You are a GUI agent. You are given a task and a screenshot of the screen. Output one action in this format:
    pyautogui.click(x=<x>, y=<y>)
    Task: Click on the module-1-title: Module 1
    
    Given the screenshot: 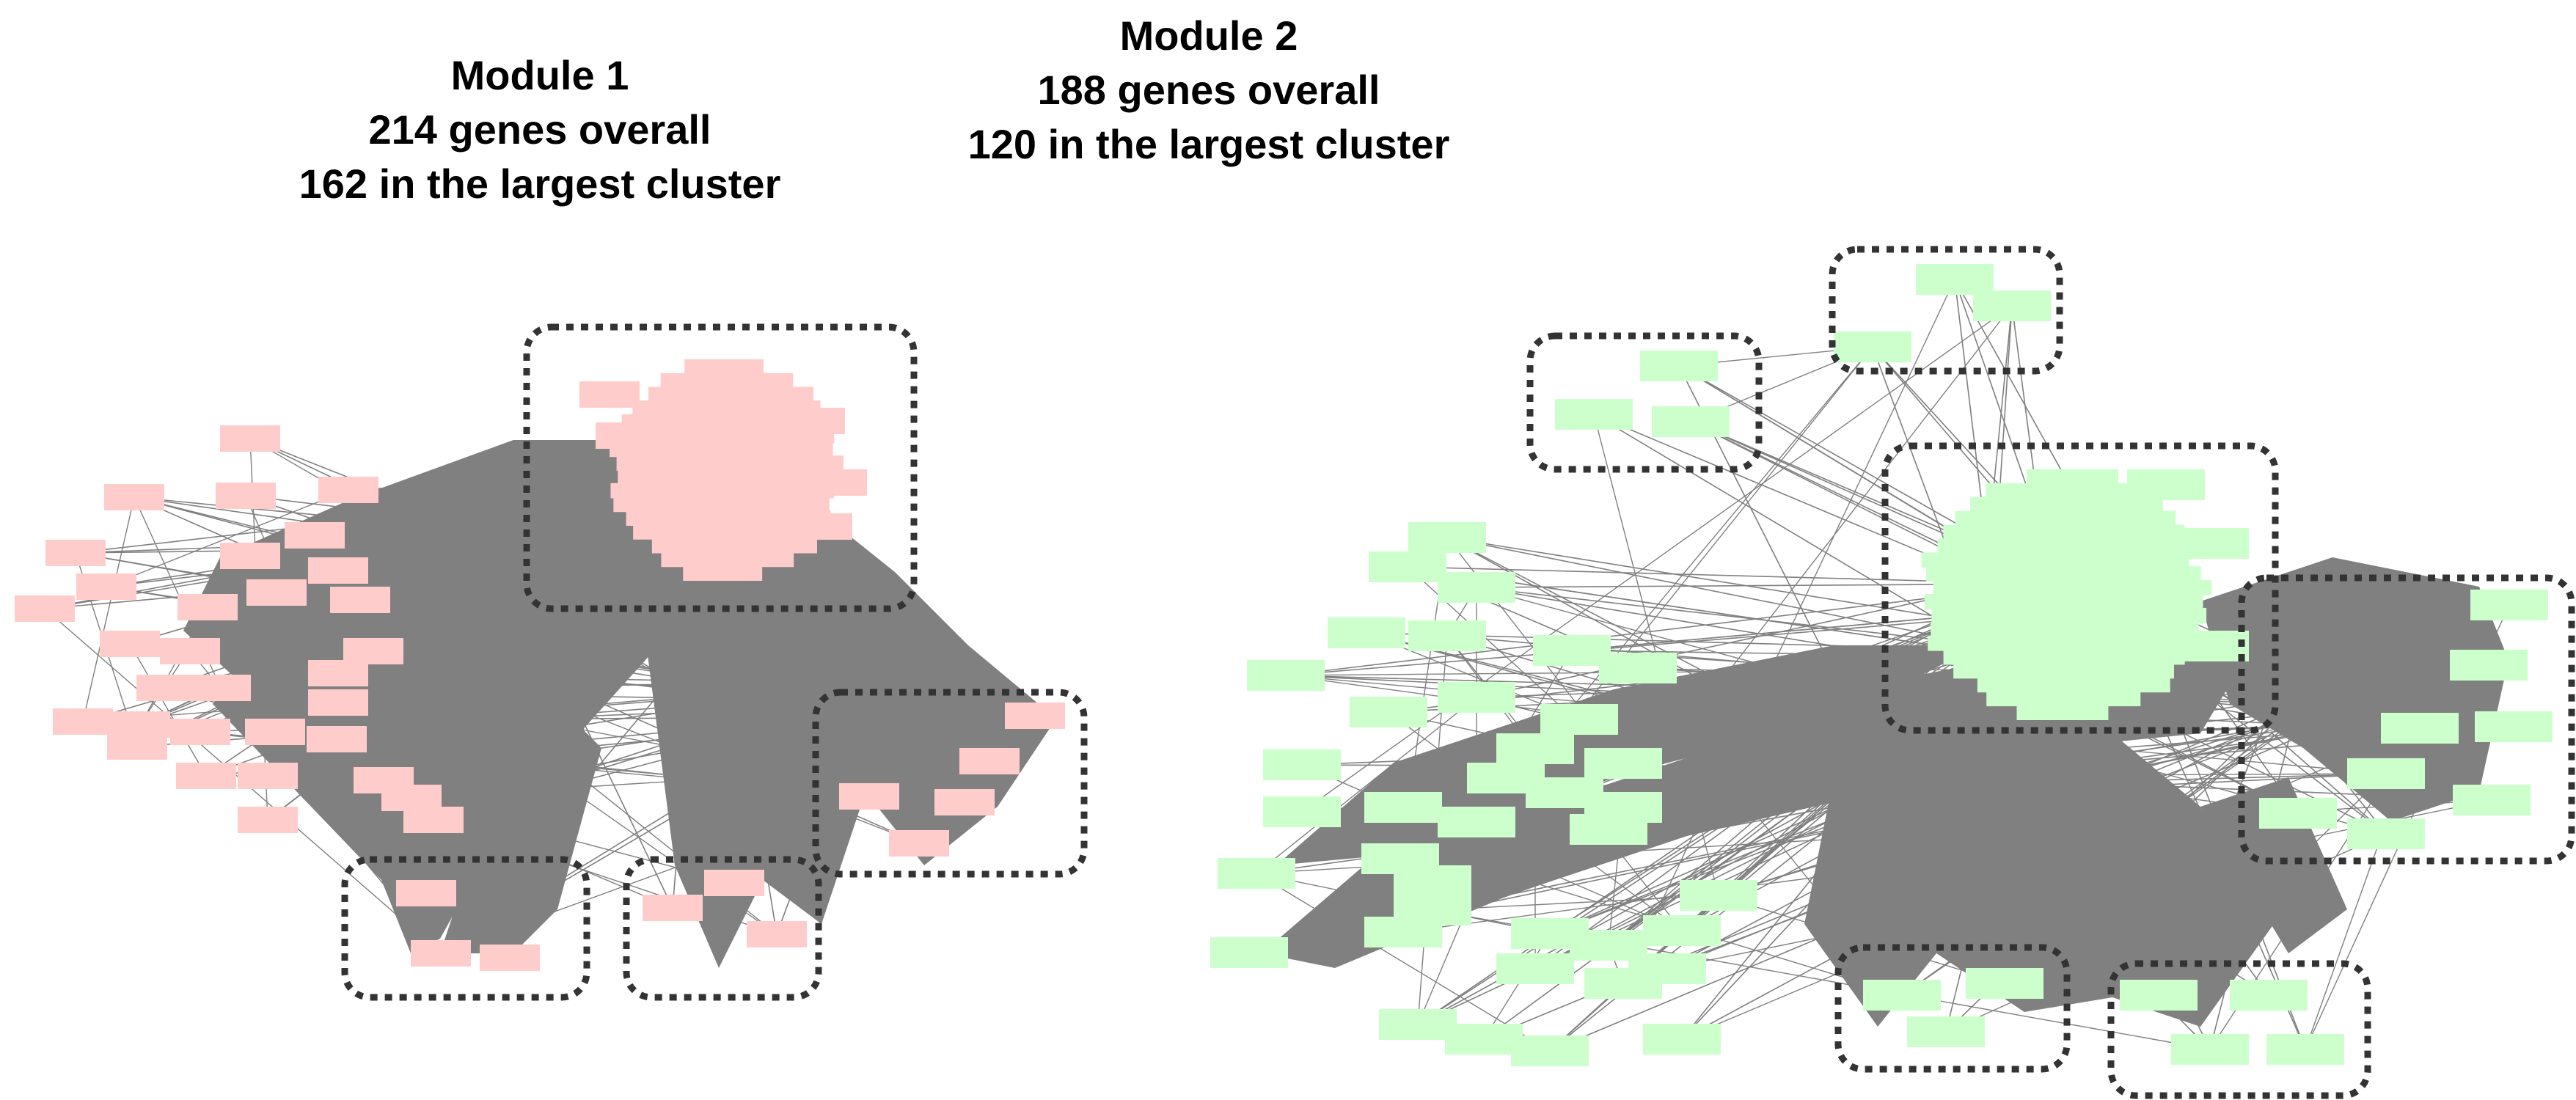 What is the action you would take?
    pyautogui.click(x=539, y=75)
    